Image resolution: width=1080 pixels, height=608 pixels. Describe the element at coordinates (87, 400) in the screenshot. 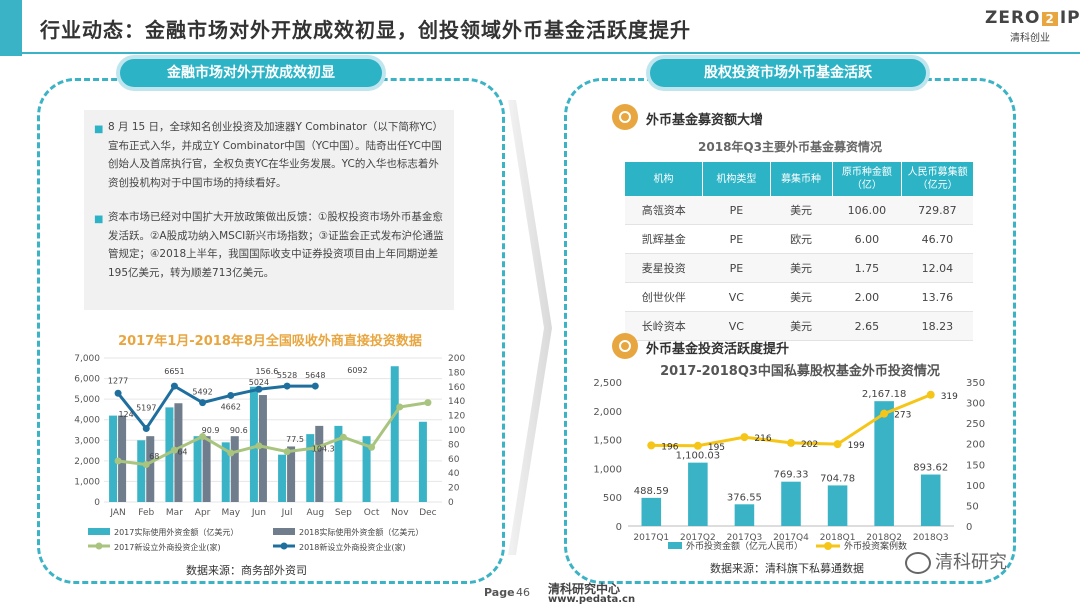

I see `y-tick-label: 5,000` at that location.